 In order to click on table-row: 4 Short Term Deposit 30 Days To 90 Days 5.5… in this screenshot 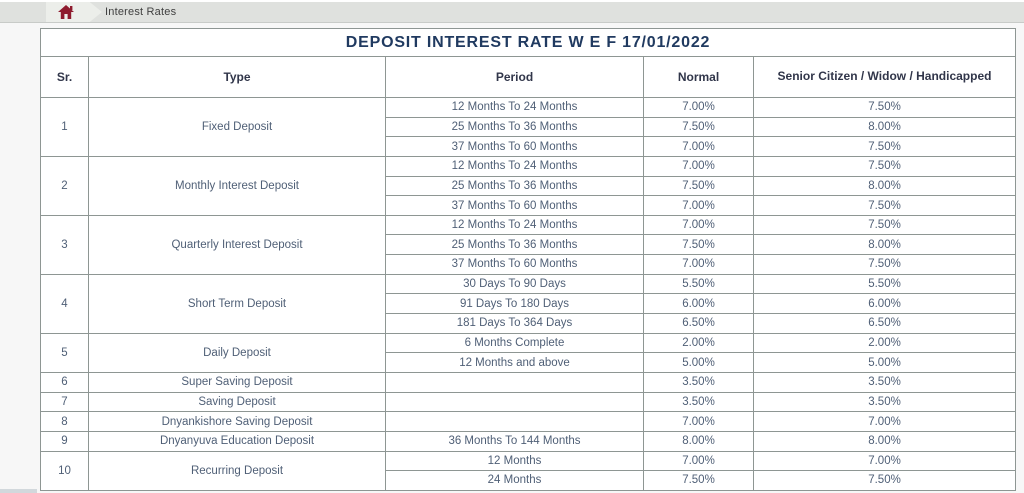, I will do `click(528, 303)`.